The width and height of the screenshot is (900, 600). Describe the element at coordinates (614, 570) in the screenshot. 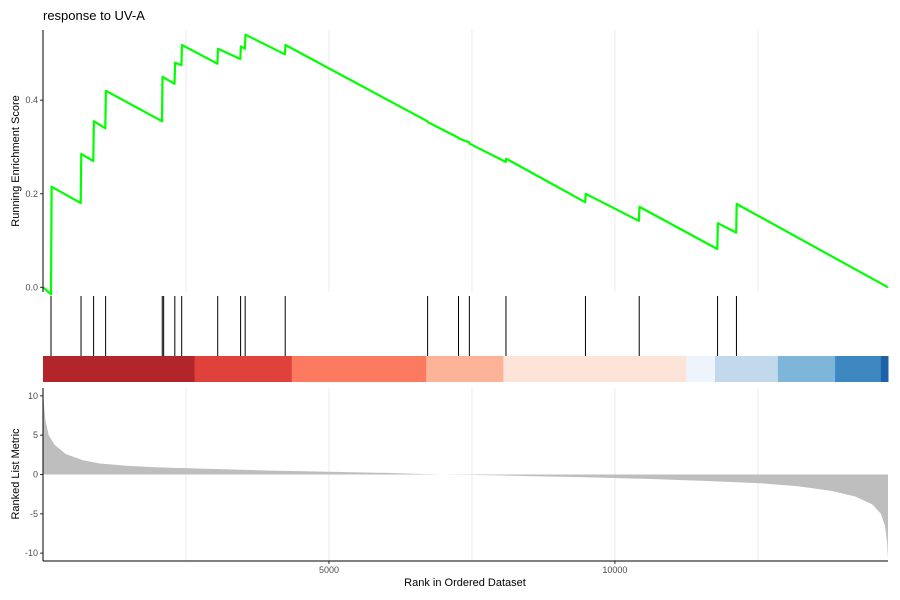

I see `x-tick-label: 10000` at that location.